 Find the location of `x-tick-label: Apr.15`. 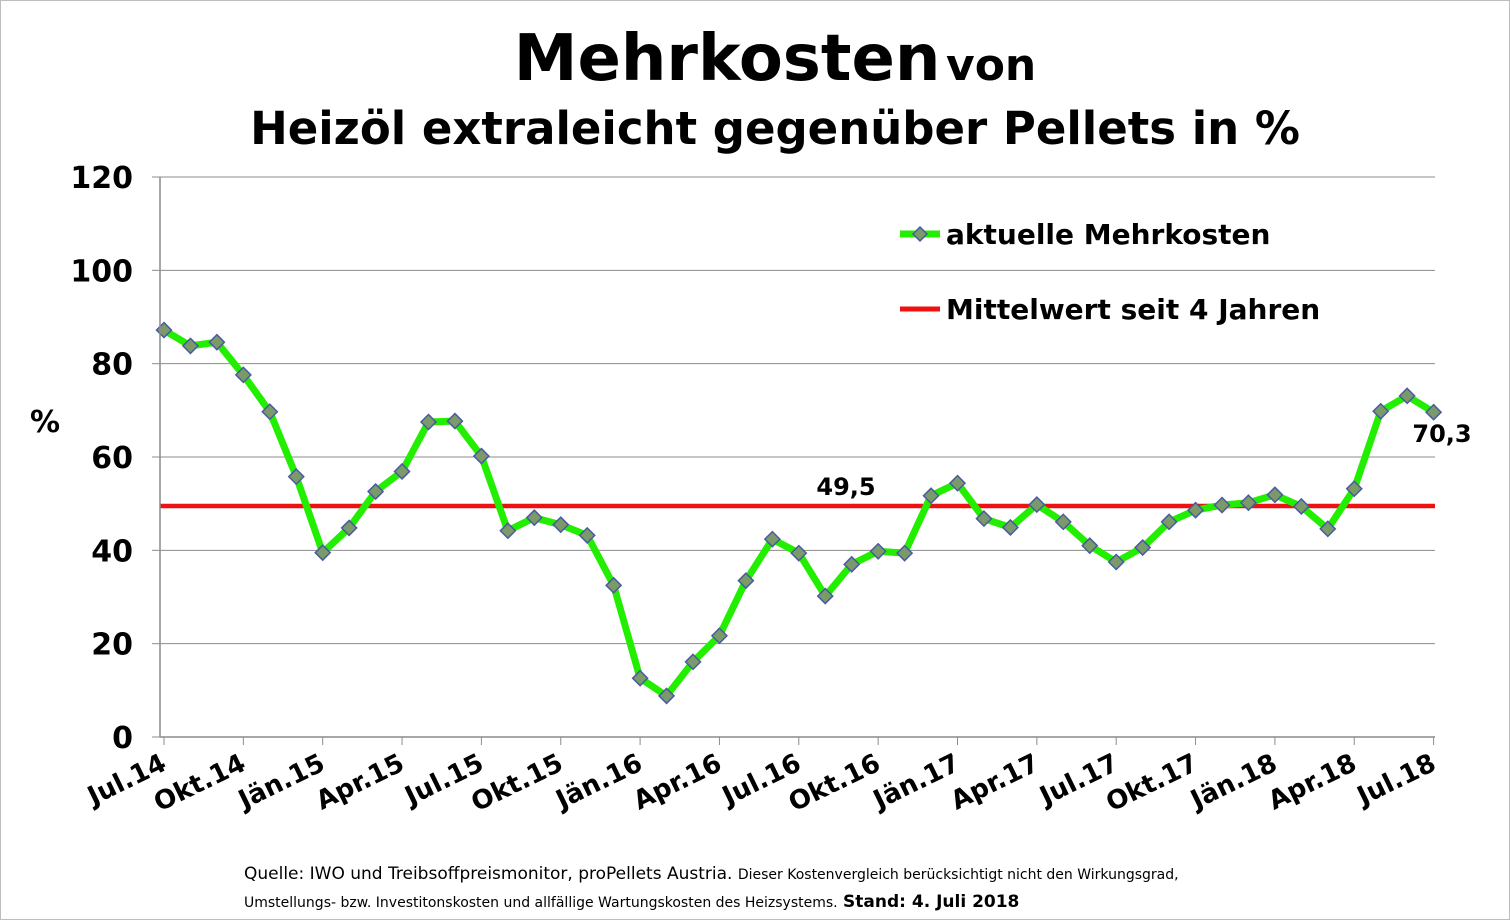

x-tick-label: Apr.15 is located at coordinates (361, 782).